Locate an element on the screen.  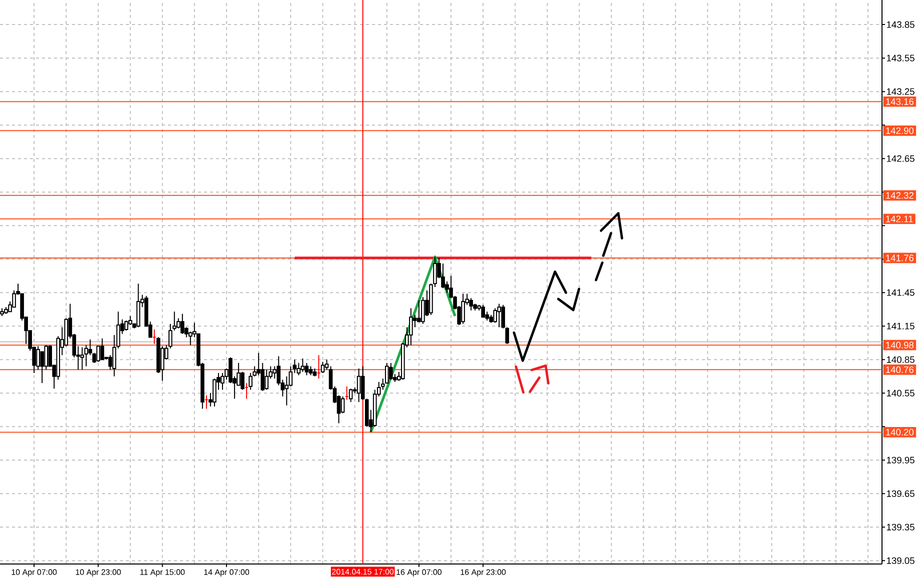
y-tick-label: 143.25 is located at coordinates (900, 91).